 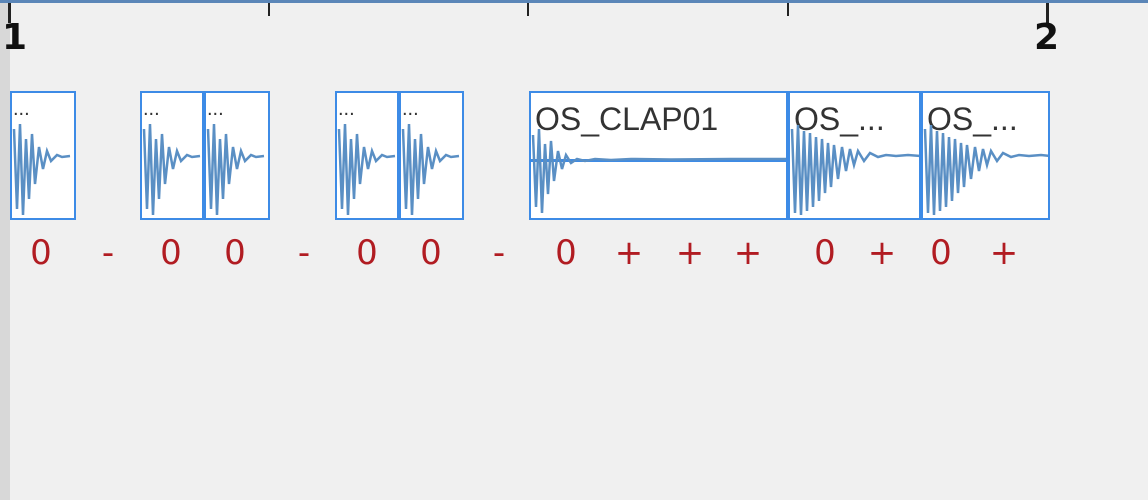 I want to click on audio-clip-os-clap01: OS_CLAP01, so click(x=658, y=155).